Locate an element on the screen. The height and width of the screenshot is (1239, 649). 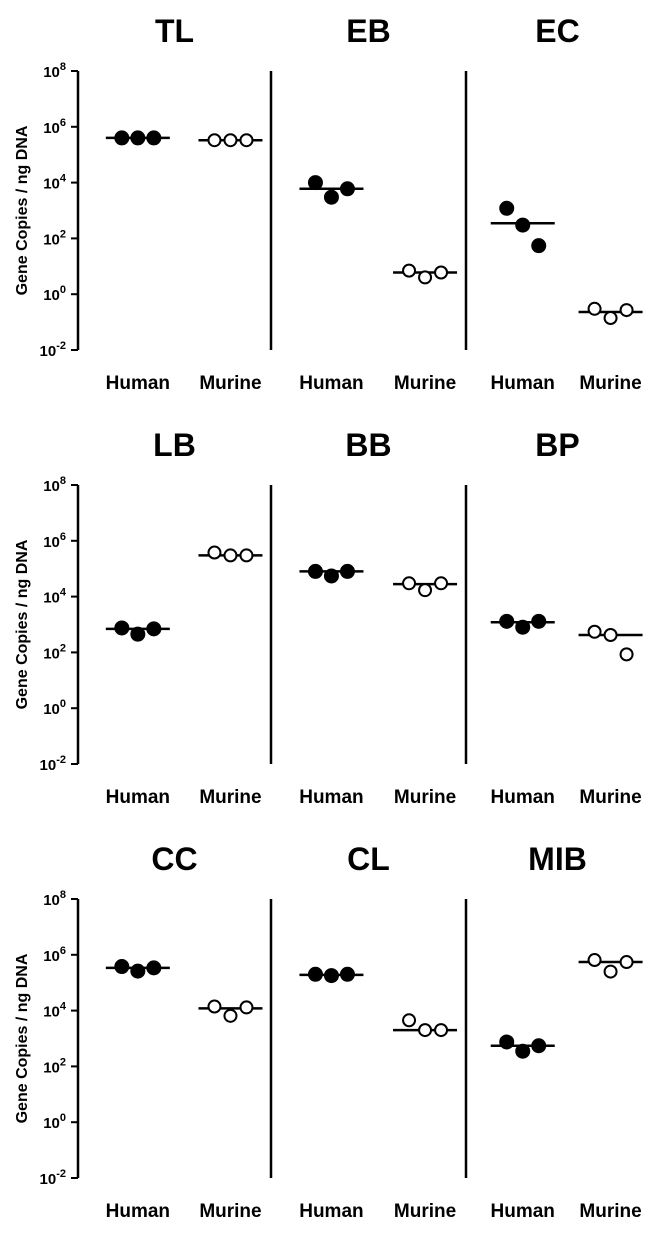
panel-eb: EB Human Murine is located at coordinates (378, 203).